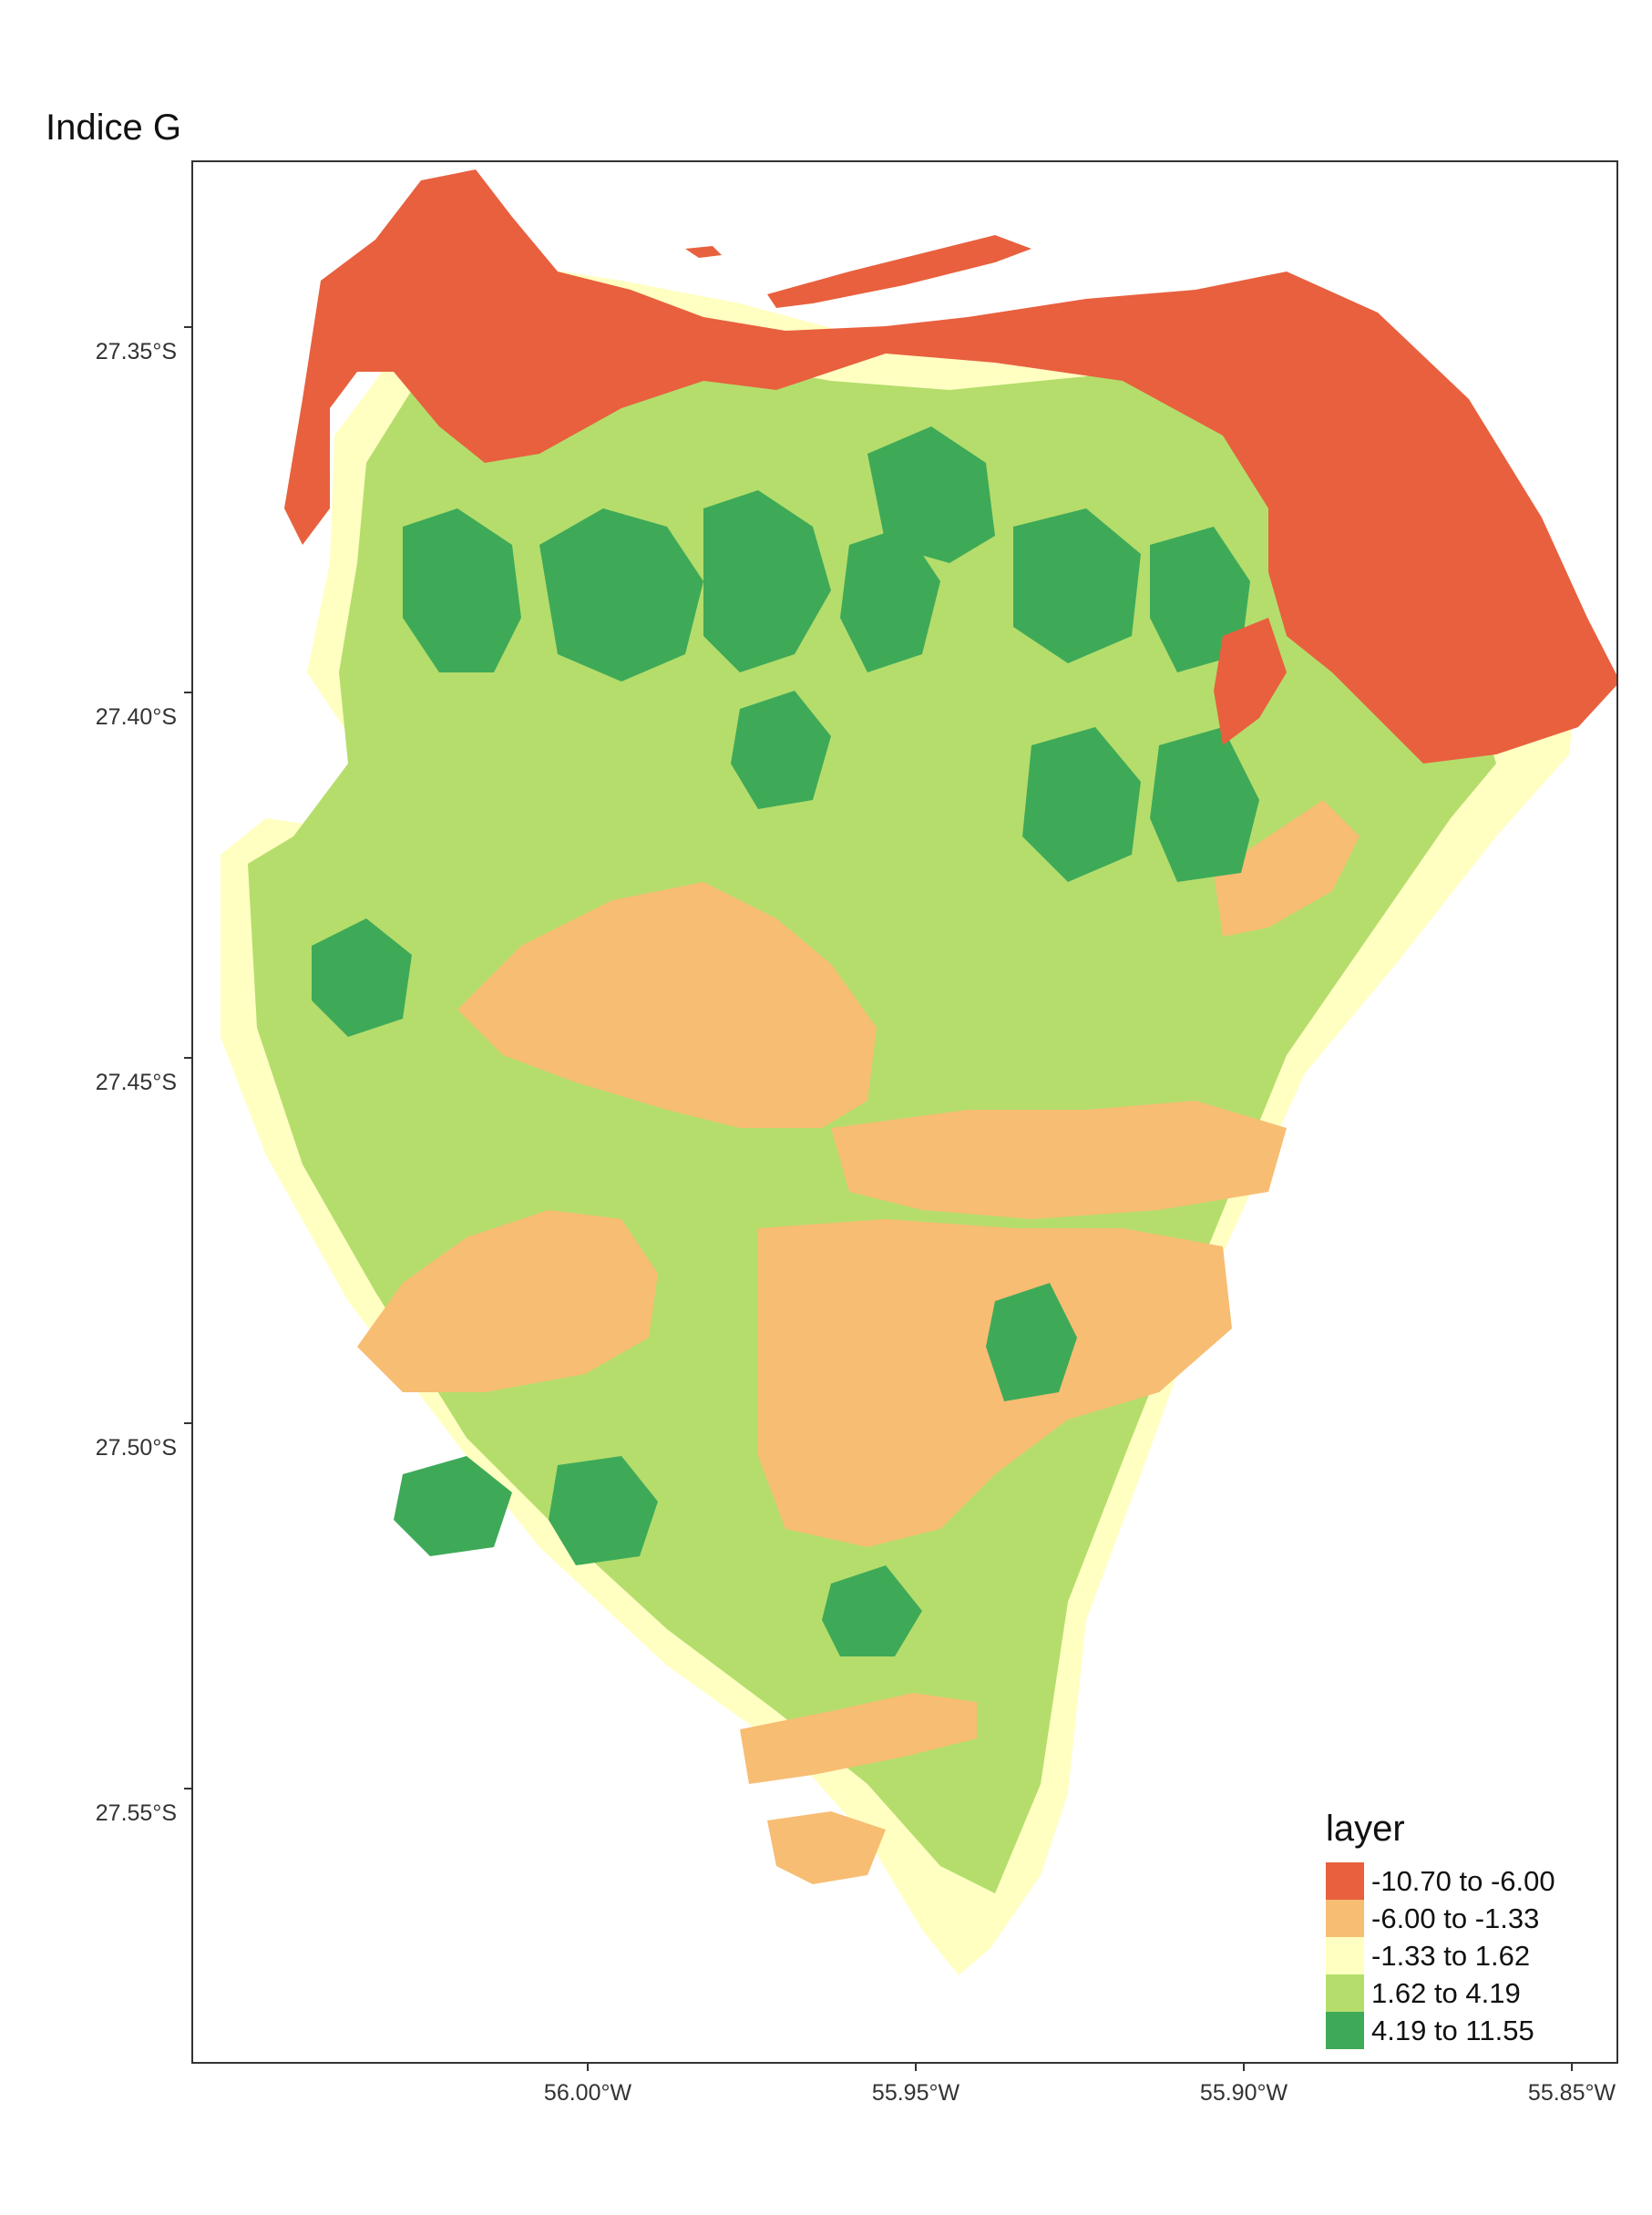 Image resolution: width=1652 pixels, height=2215 pixels. What do you see at coordinates (136, 1082) in the screenshot?
I see `y-tick-label: 27.45°S` at bounding box center [136, 1082].